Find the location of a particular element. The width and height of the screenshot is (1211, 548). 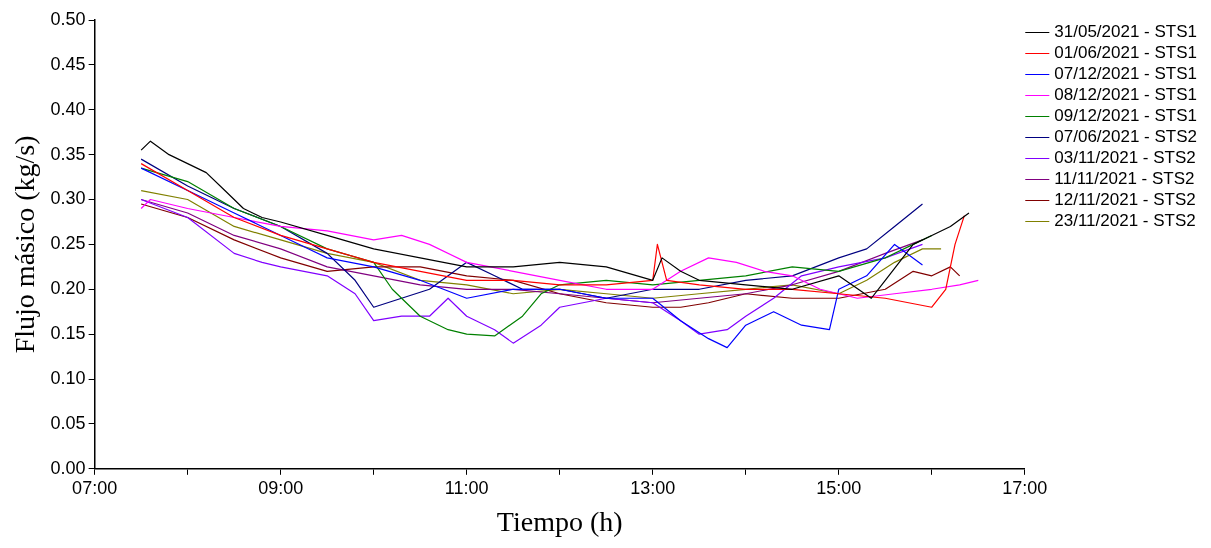

y-tick-label: 0.45 is located at coordinates (68, 63).